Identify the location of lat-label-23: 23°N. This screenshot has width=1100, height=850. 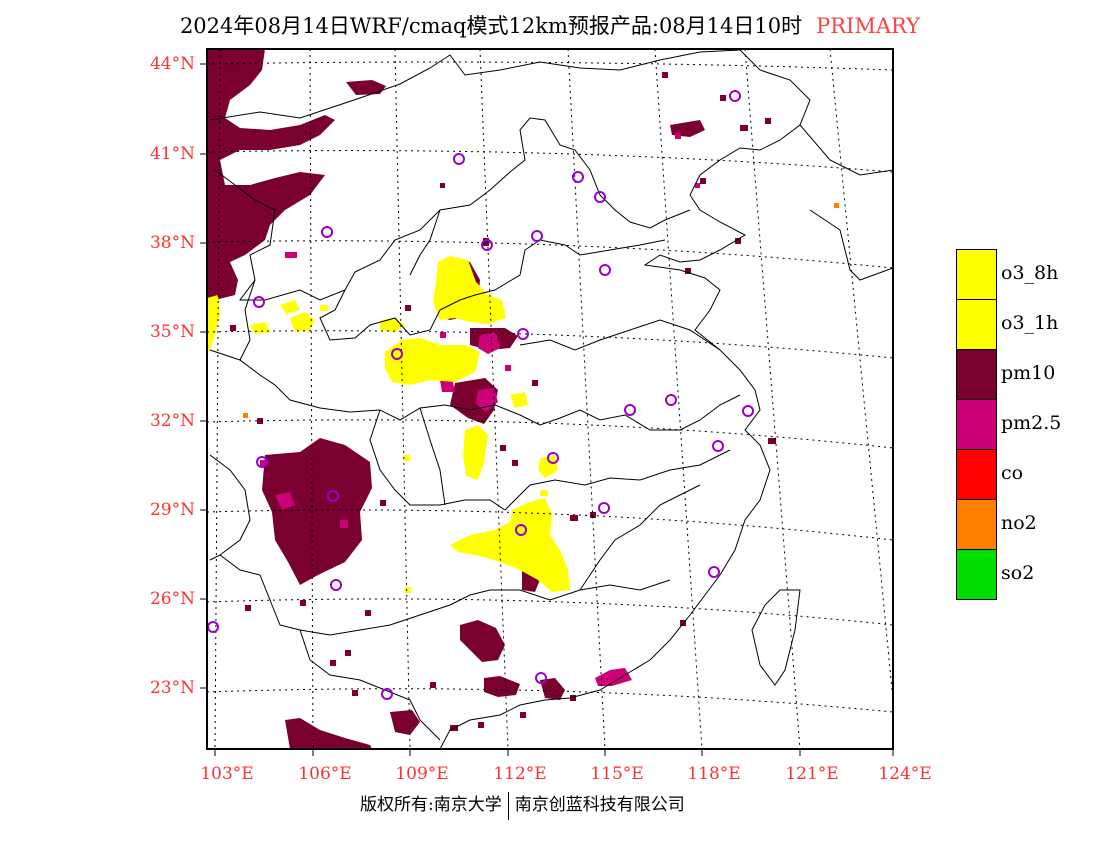
(172, 688).